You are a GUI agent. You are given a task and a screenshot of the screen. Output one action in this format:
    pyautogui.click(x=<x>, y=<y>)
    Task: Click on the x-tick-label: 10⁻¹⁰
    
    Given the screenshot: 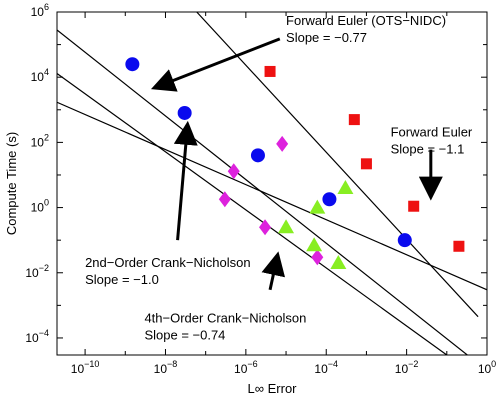 What is the action you would take?
    pyautogui.click(x=85, y=367)
    